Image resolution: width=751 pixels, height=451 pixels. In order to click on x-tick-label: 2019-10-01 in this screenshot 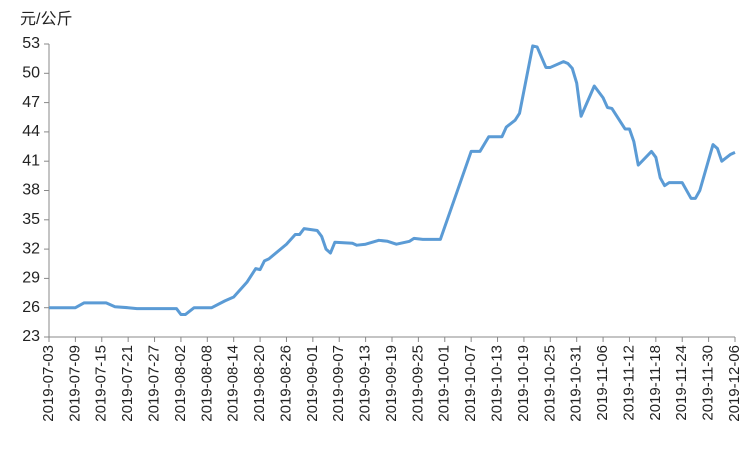, I will do `click(444, 383)`.